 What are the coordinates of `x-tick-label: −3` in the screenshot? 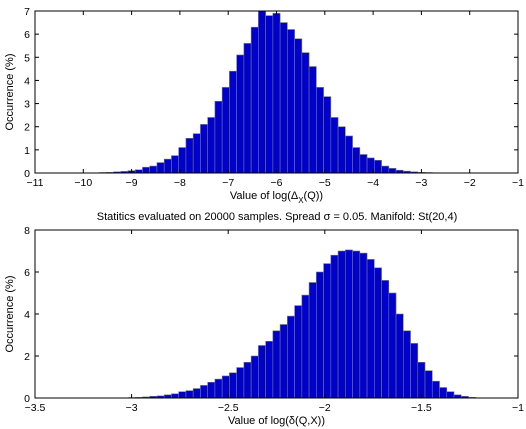 It's located at (132, 408).